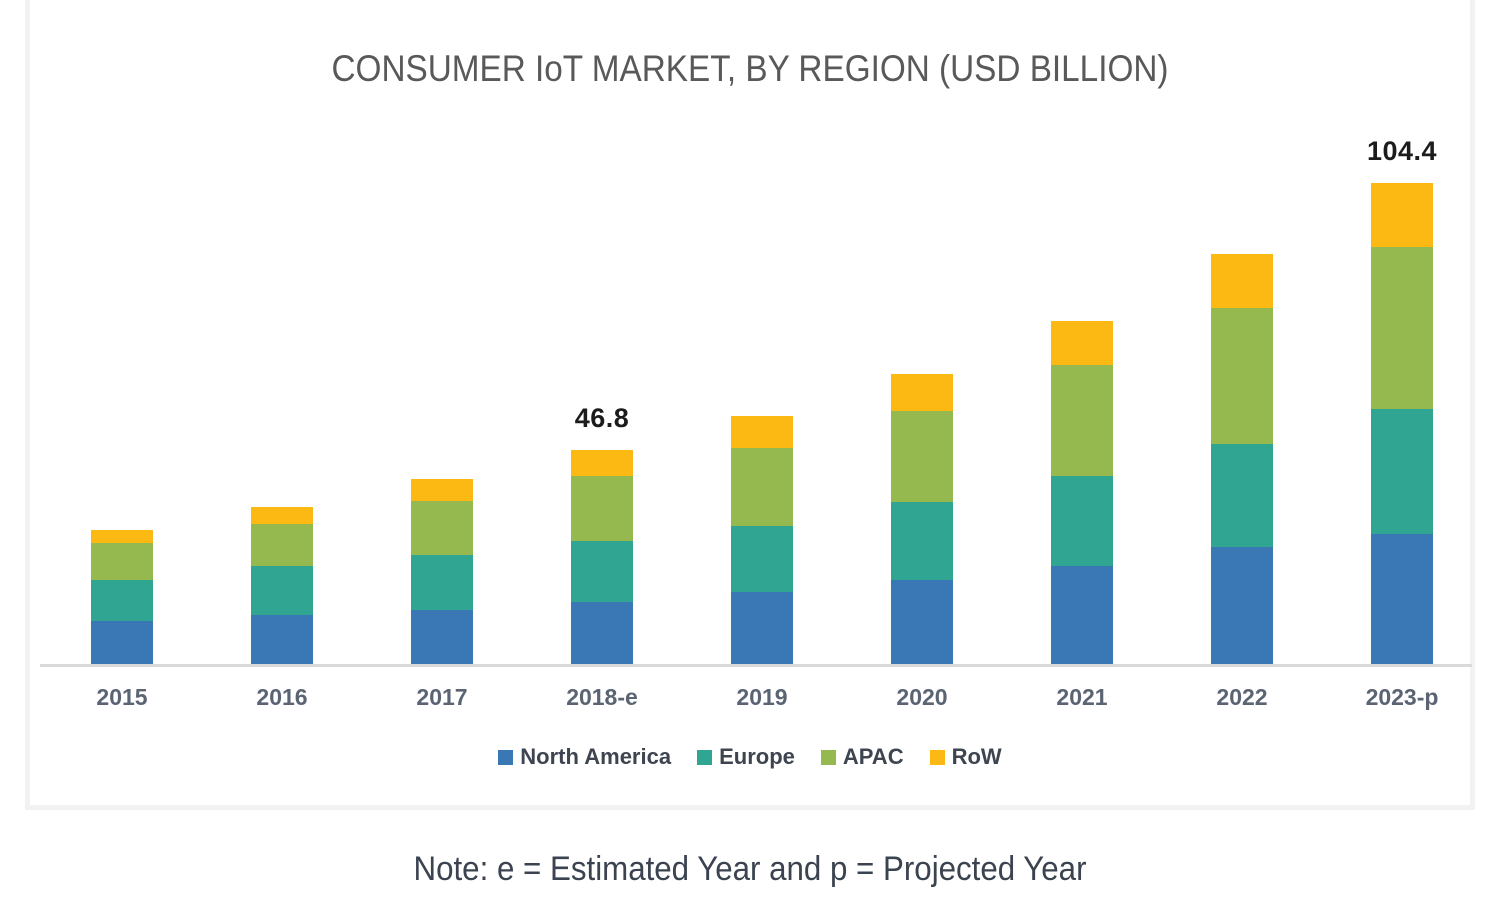 The width and height of the screenshot is (1500, 900). What do you see at coordinates (922, 697) in the screenshot?
I see `x-axis-label: 2020` at bounding box center [922, 697].